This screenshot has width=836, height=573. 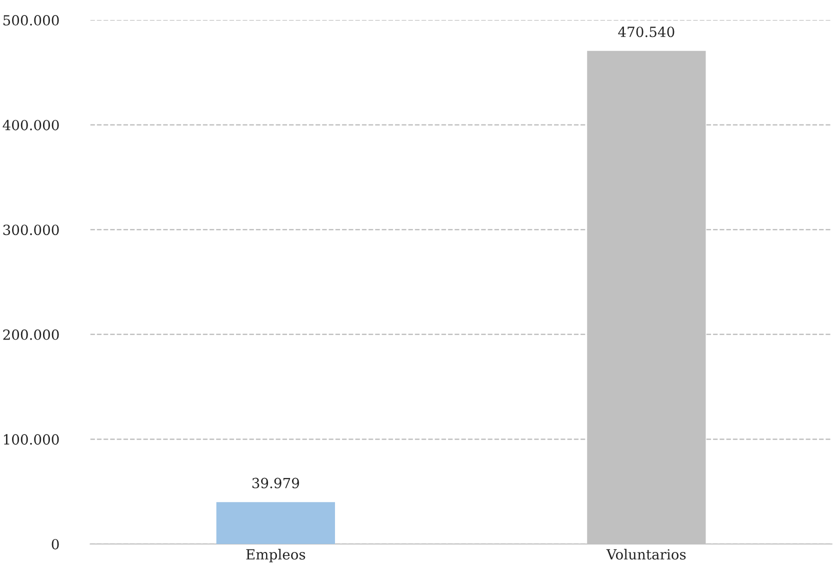 What do you see at coordinates (276, 555) in the screenshot?
I see `x-tick-label: Empleos` at bounding box center [276, 555].